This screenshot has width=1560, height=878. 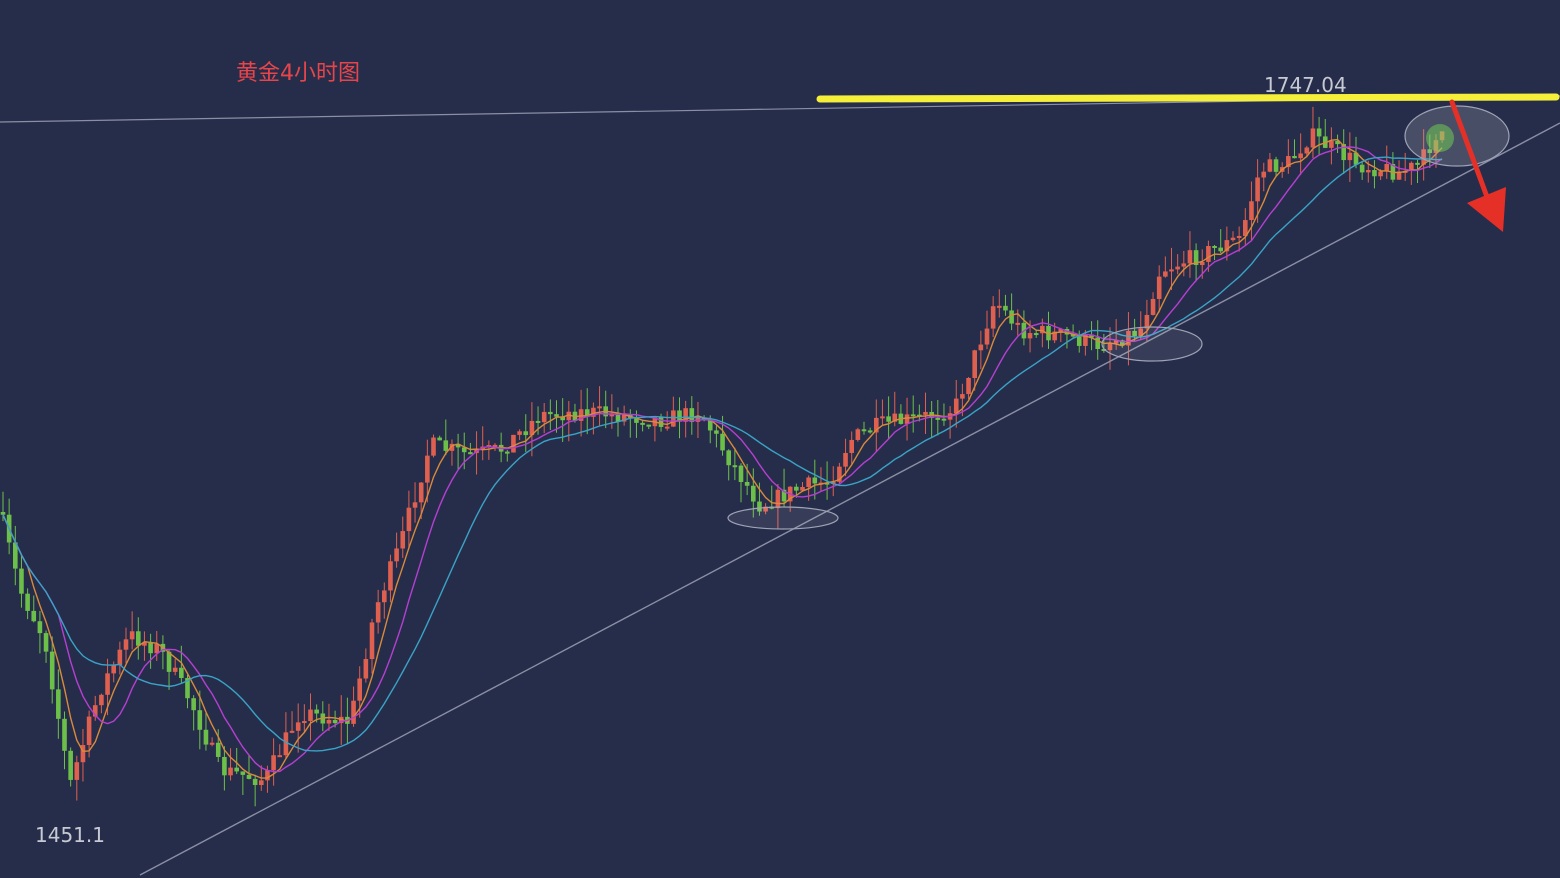 I want to click on chart-title: 黄金4小时图, so click(x=298, y=73).